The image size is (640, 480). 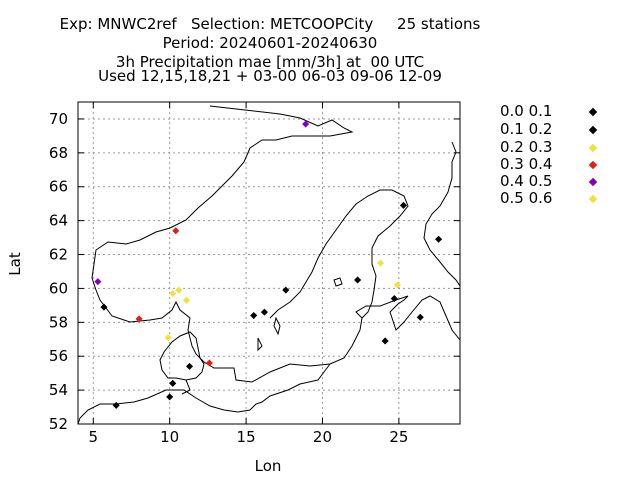 I want to click on y-tick-label: 60, so click(x=58, y=288).